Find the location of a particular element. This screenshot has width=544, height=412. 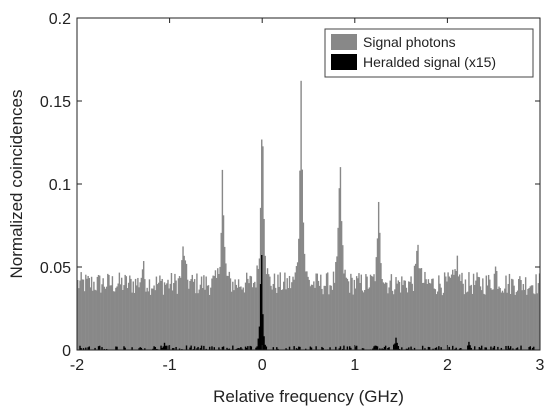

legend-swatch-heralded is located at coordinates (344, 62).